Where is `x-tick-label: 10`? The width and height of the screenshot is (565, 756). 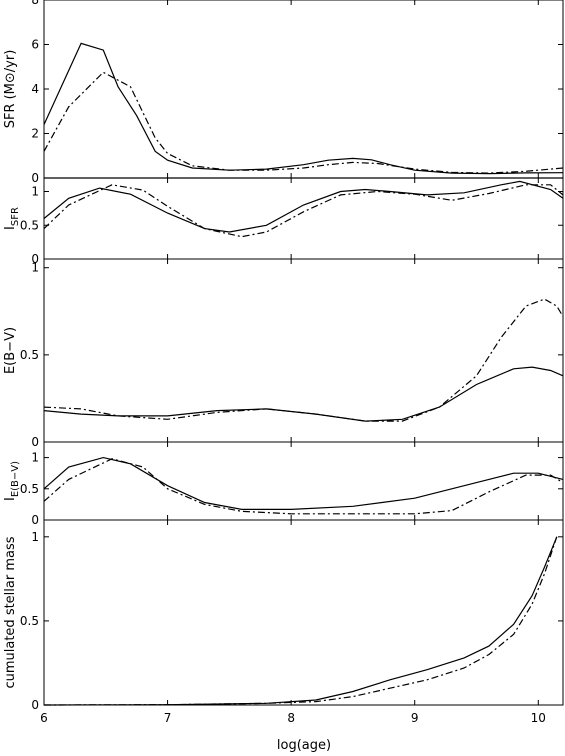 x-tick-label: 10 is located at coordinates (538, 718).